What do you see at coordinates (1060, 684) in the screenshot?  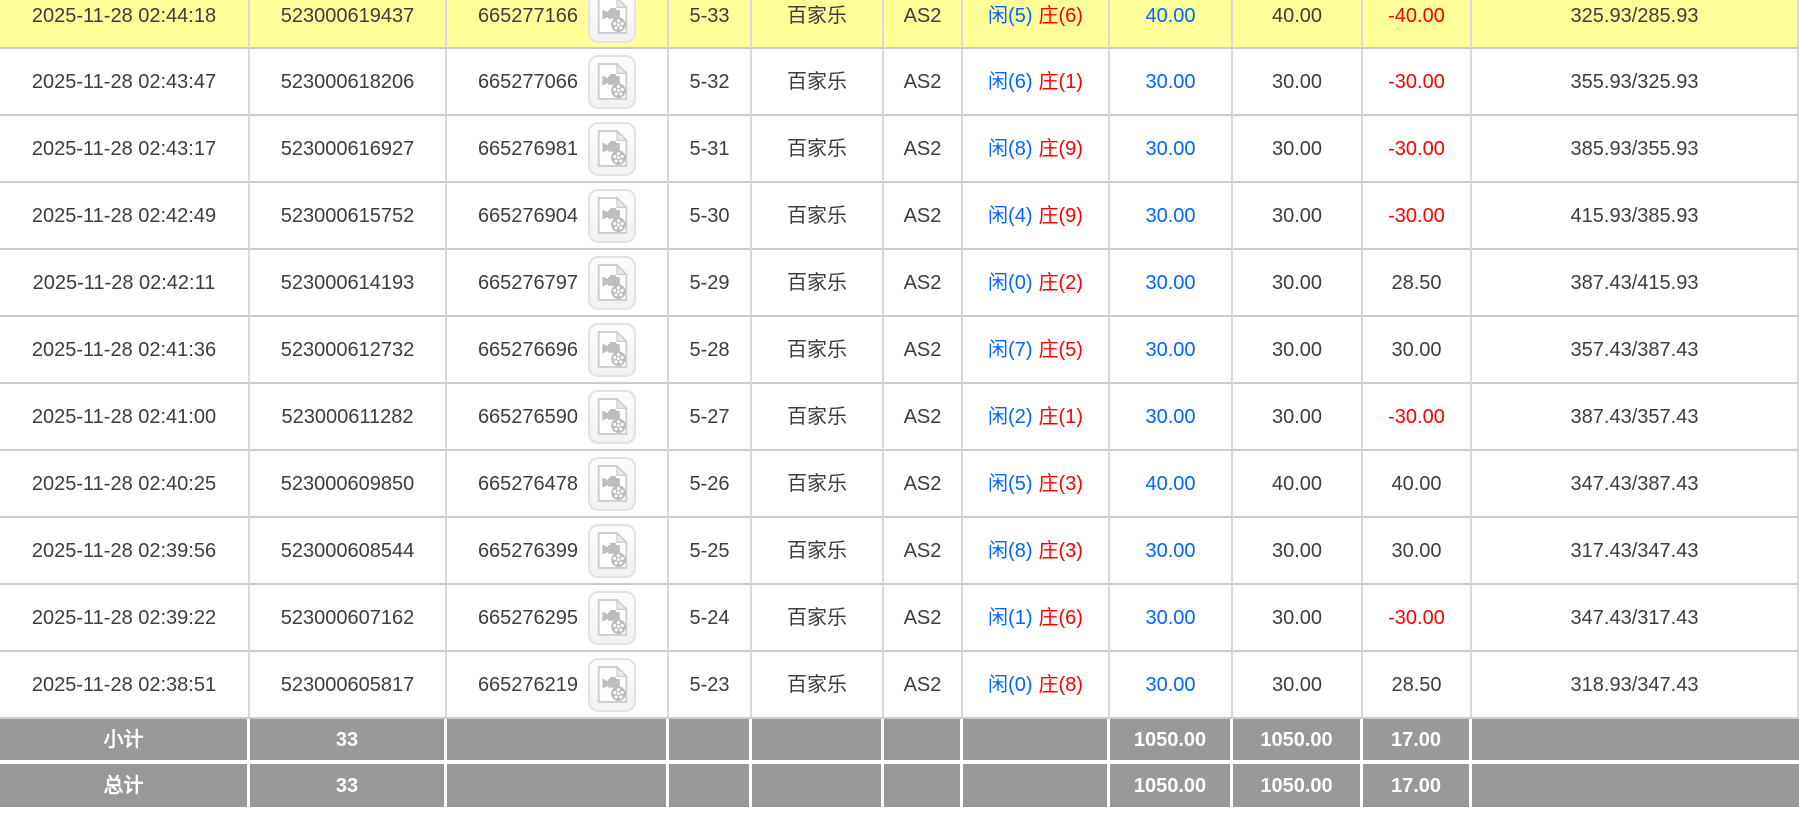 I see `banker-result: 庄(8)` at bounding box center [1060, 684].